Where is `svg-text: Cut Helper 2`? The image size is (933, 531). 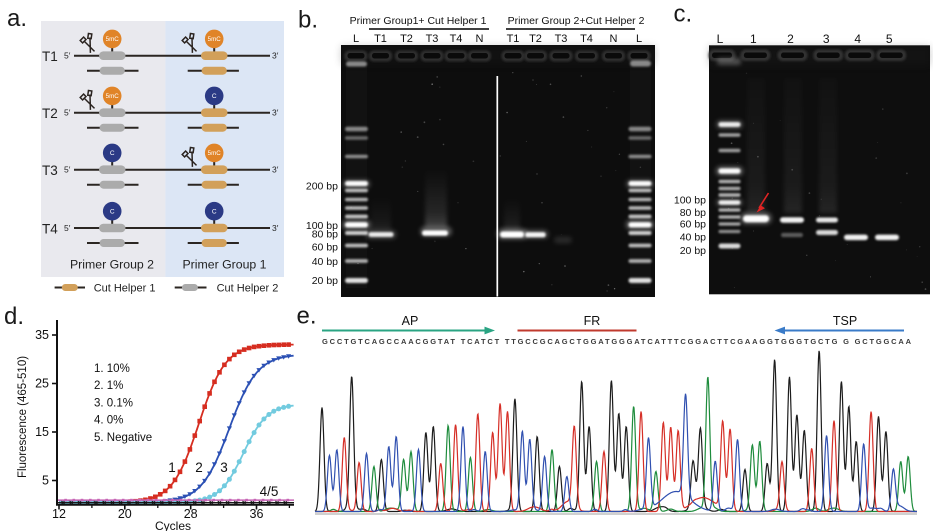
svg-text: Cut Helper 2 is located at coordinates (248, 288).